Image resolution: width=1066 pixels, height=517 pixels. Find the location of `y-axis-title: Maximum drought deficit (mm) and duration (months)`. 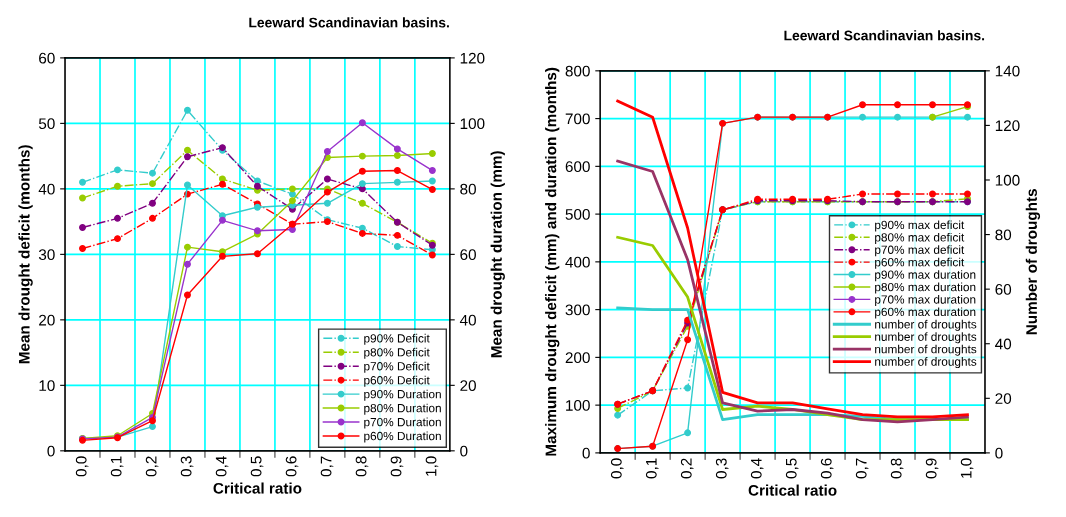

y-axis-title: Maximum drought deficit (mm) and duration (months) is located at coordinates (552, 261).